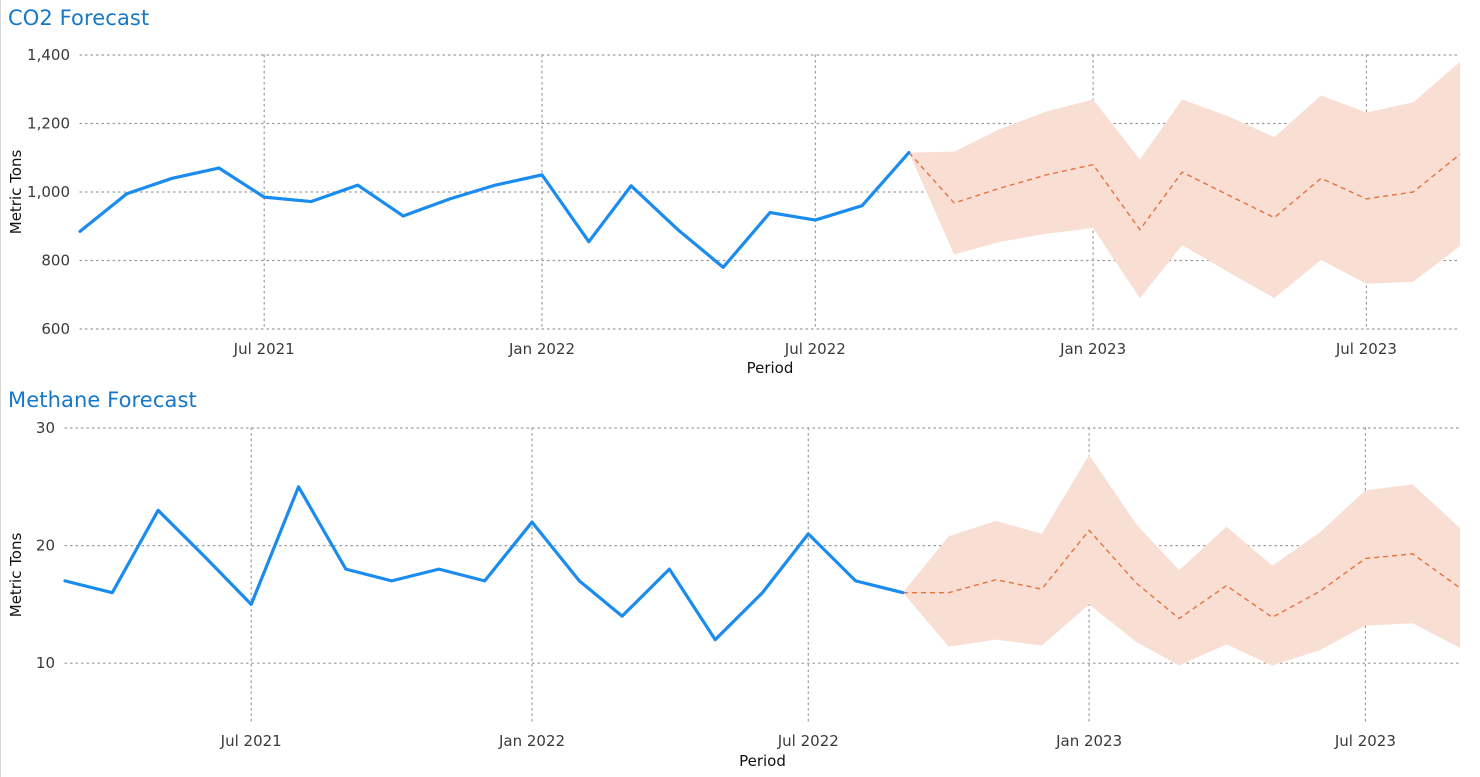 This screenshot has width=1480, height=777. I want to click on y-tick-label: 800, so click(55, 261).